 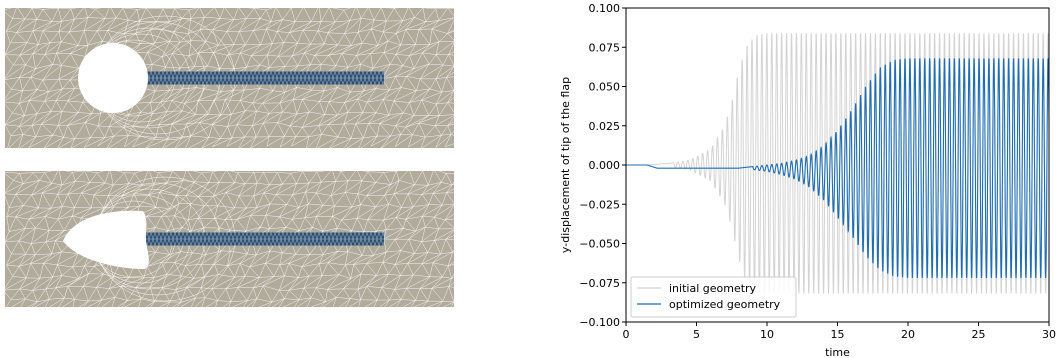 I want to click on x-tick-label: 15, so click(x=838, y=334).